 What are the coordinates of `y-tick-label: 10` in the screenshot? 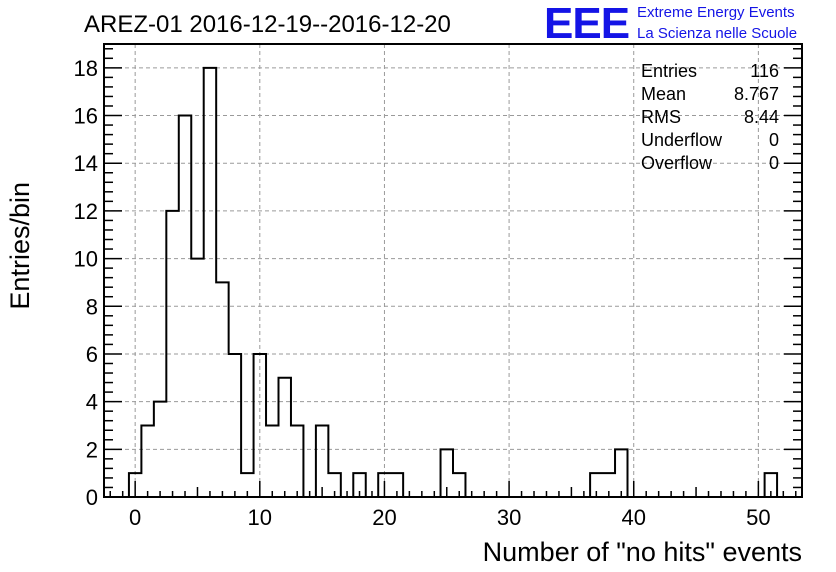 It's located at (86, 259).